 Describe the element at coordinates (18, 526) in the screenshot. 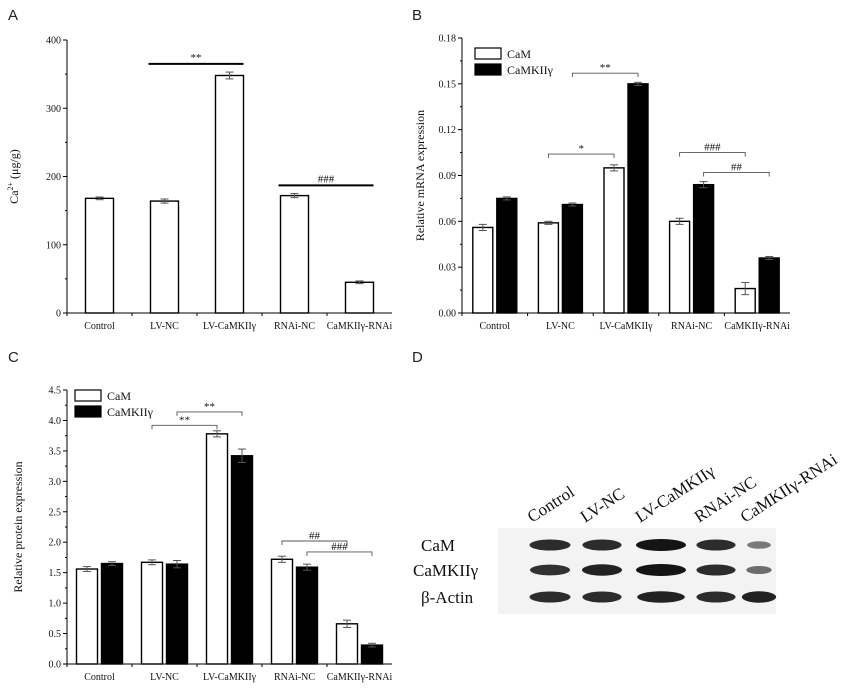

I see `y-axis-label: Relative protein expression` at that location.